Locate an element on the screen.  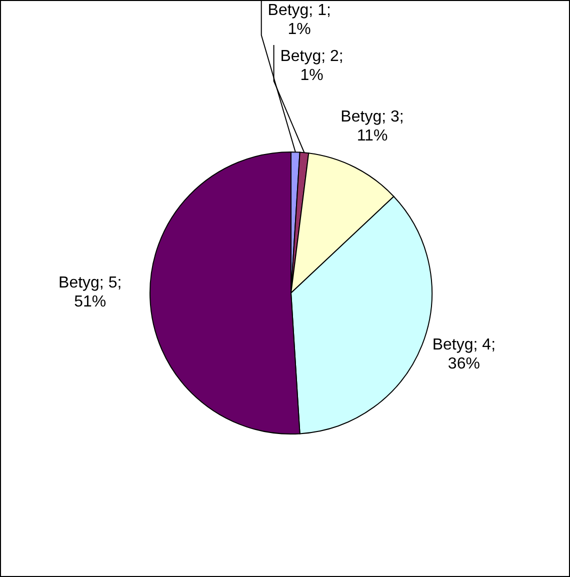
text: Betyg; 2; 1% is located at coordinates (312, 66).